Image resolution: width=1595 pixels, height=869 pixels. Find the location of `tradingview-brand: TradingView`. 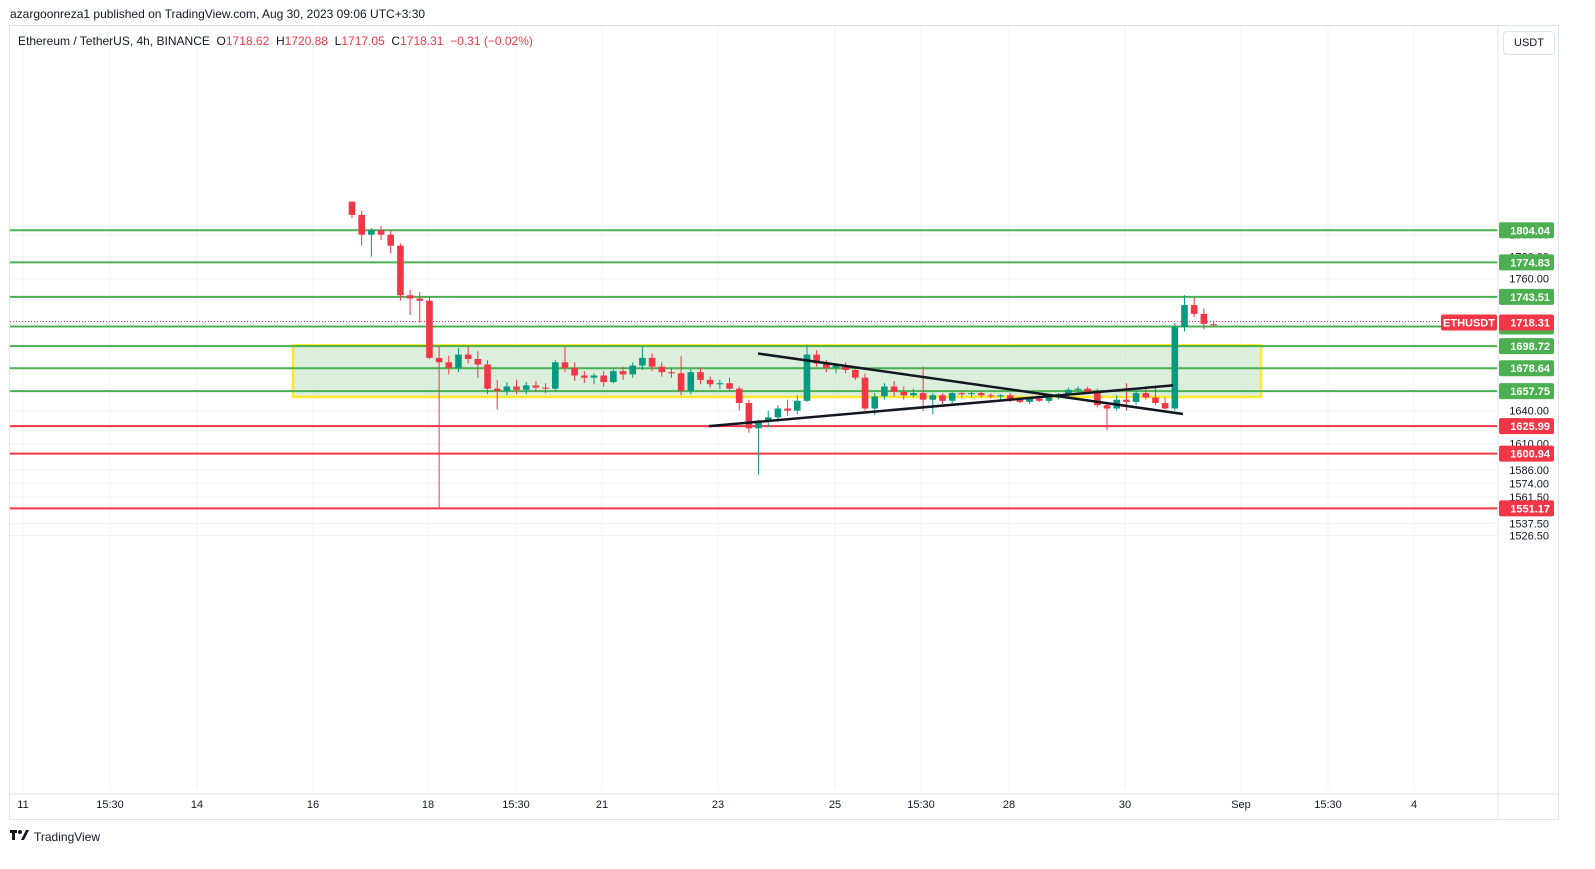

tradingview-brand: TradingView is located at coordinates (55, 836).